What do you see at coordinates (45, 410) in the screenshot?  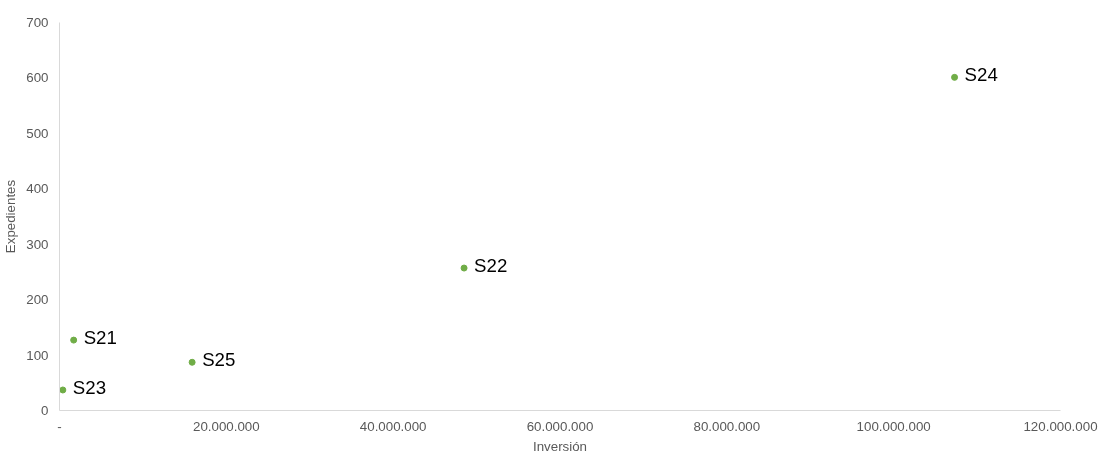 I see `y-tick-label: 0` at bounding box center [45, 410].